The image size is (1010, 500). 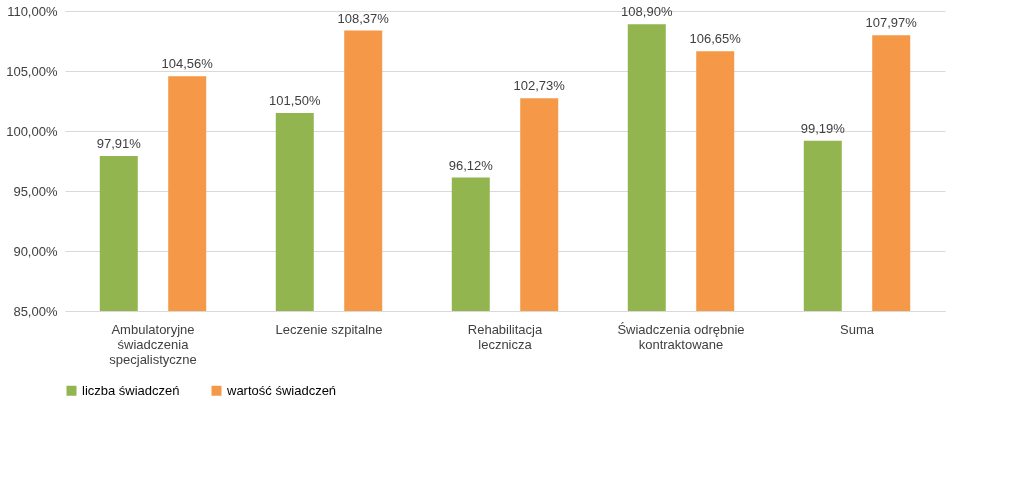 I want to click on data-label: 108,90%, so click(x=647, y=12).